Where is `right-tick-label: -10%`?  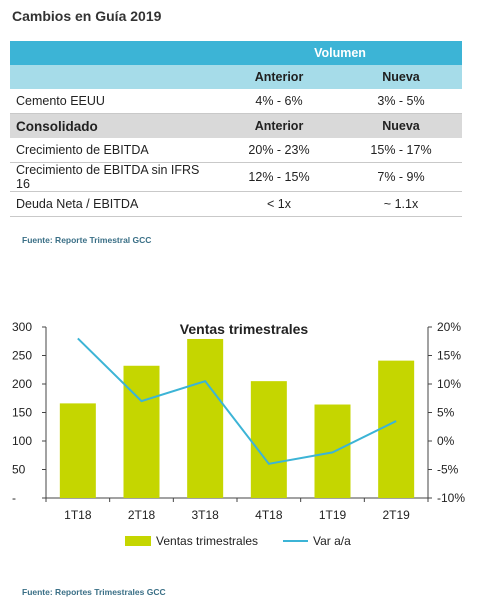
right-tick-label: -10% is located at coordinates (451, 498).